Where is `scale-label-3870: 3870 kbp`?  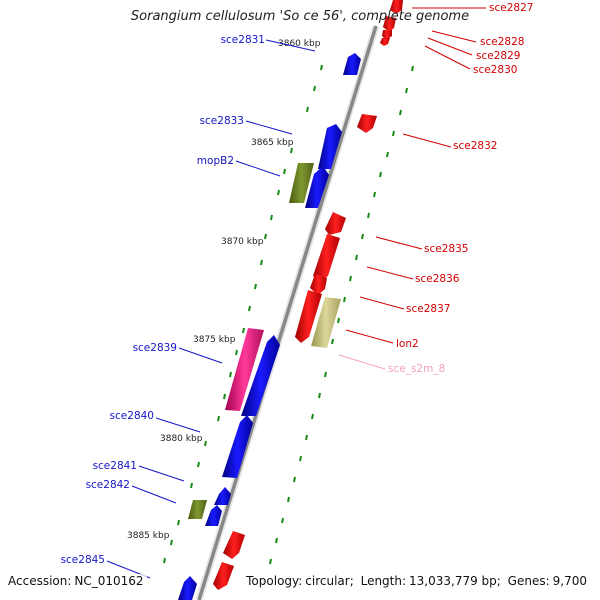 scale-label-3870: 3870 kbp is located at coordinates (242, 242).